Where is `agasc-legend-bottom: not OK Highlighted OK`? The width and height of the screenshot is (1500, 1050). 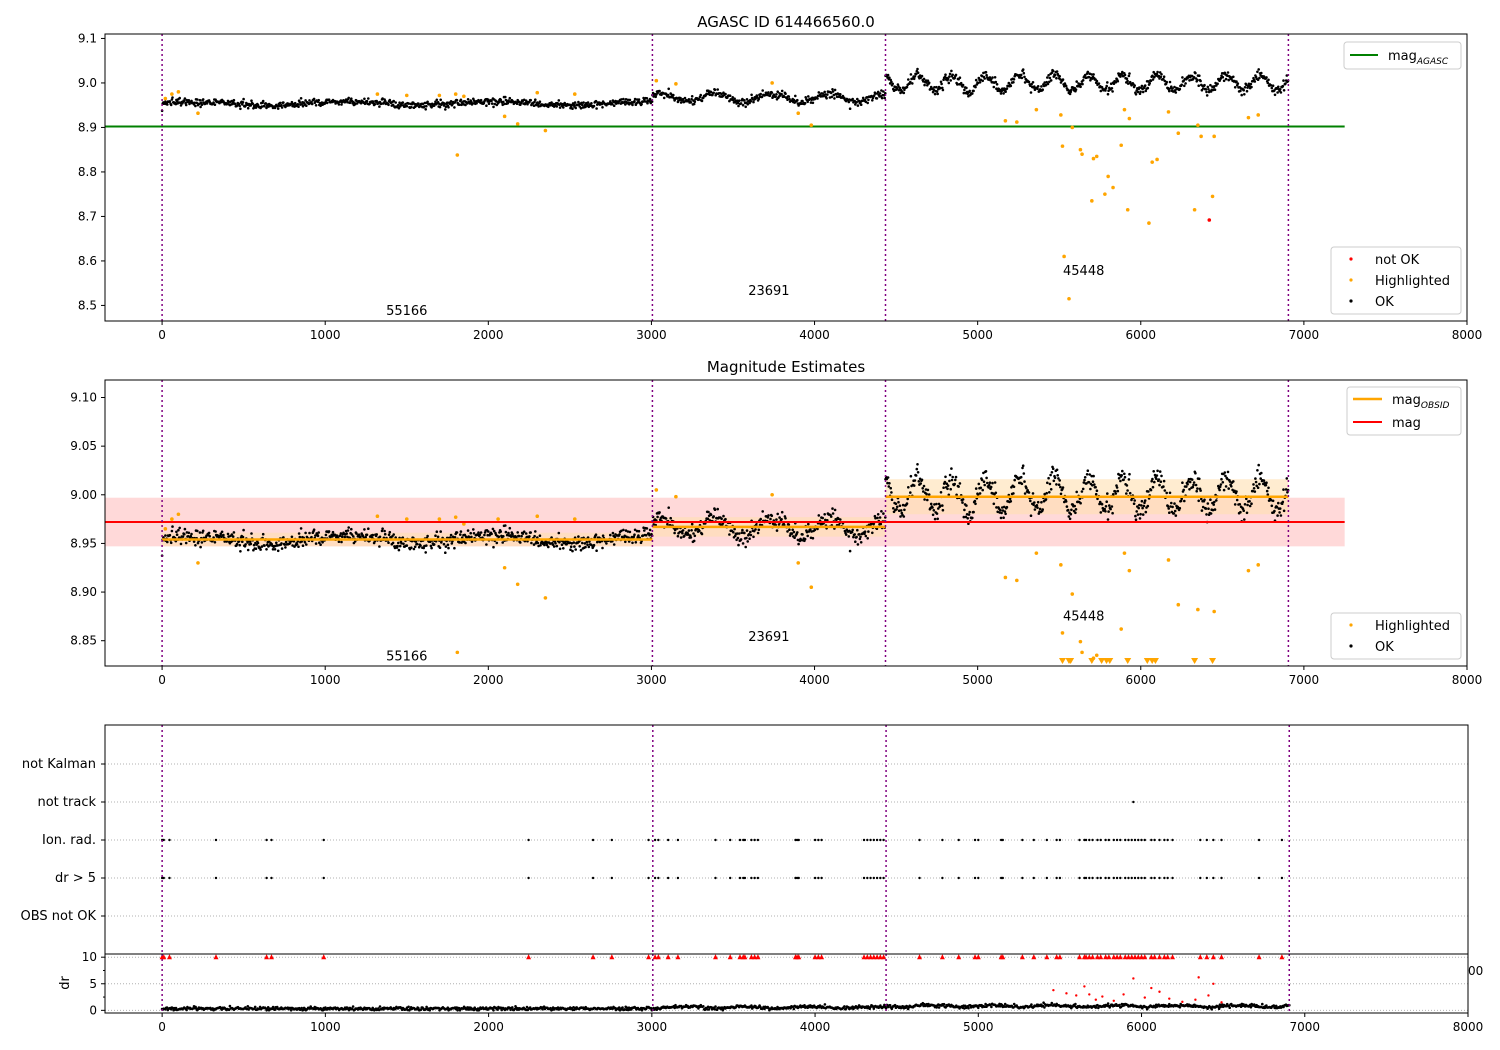 agasc-legend-bottom: not OK Highlighted OK is located at coordinates (1396, 280).